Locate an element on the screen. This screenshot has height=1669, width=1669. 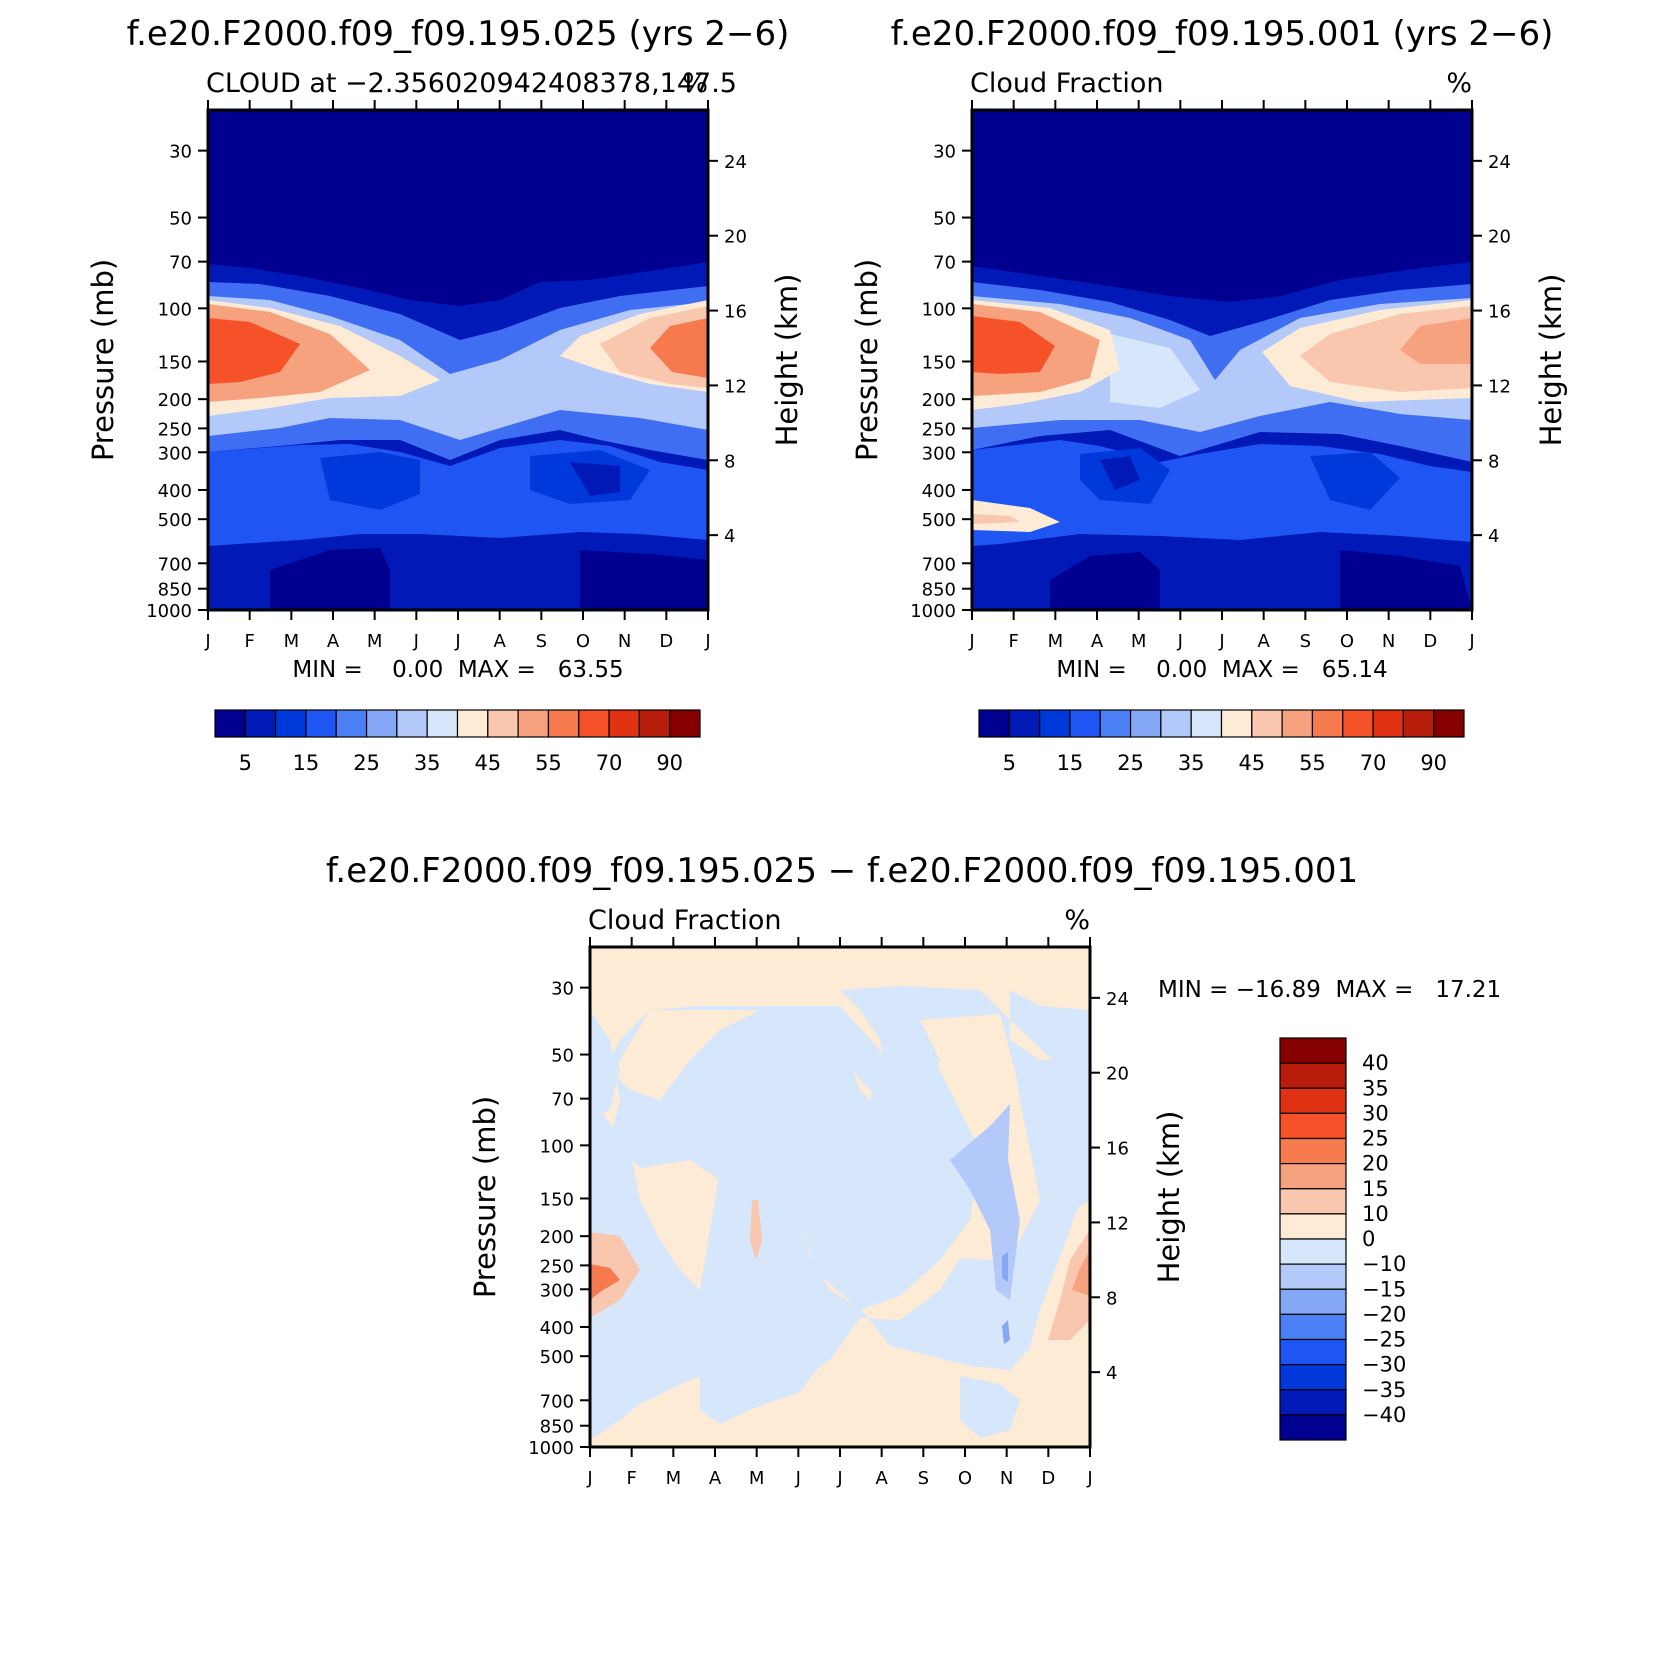
colorbar-label: −20 is located at coordinates (1384, 1314).